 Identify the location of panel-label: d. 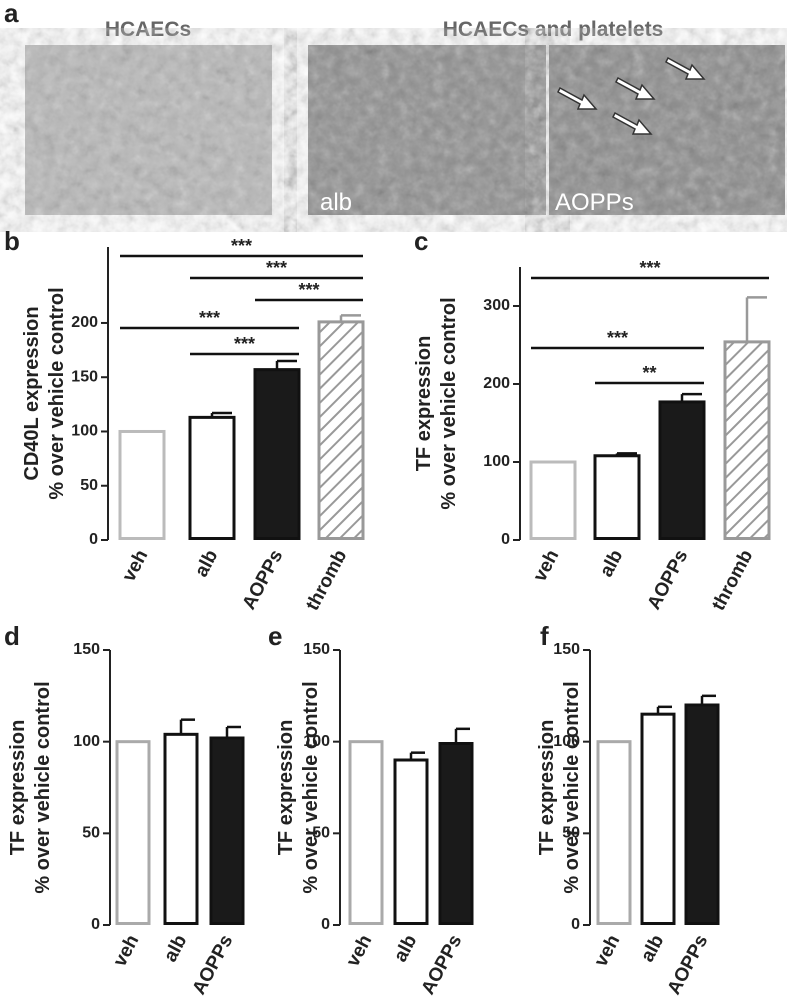
(12, 636).